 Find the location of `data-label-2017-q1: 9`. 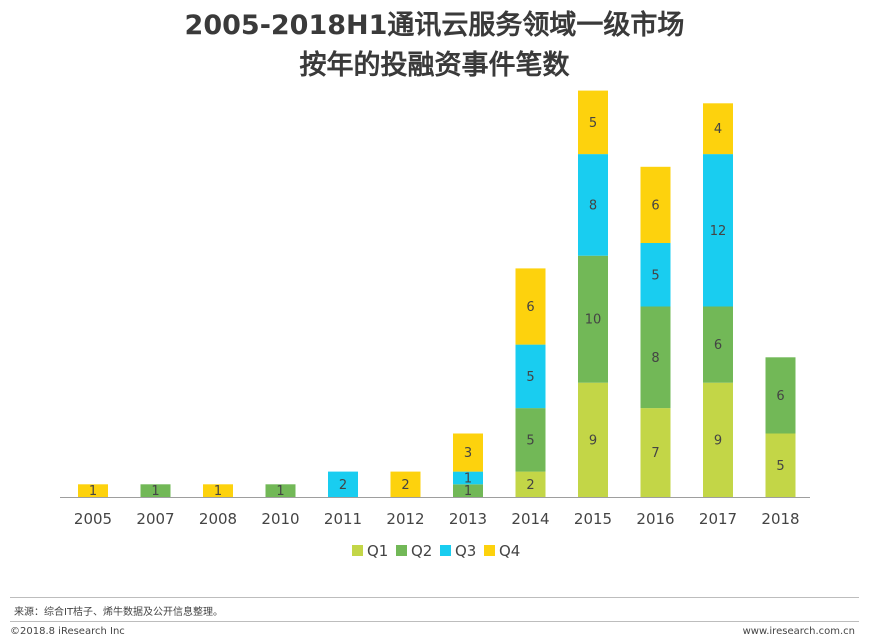

data-label-2017-q1: 9 is located at coordinates (718, 440).